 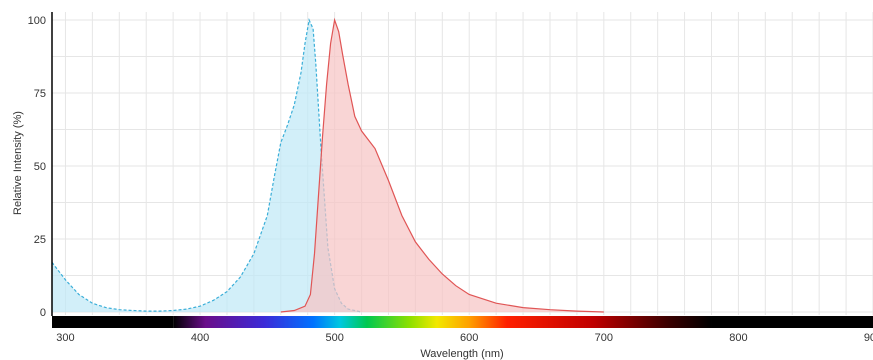 What do you see at coordinates (37, 21) in the screenshot?
I see `y-tick-label: 100` at bounding box center [37, 21].